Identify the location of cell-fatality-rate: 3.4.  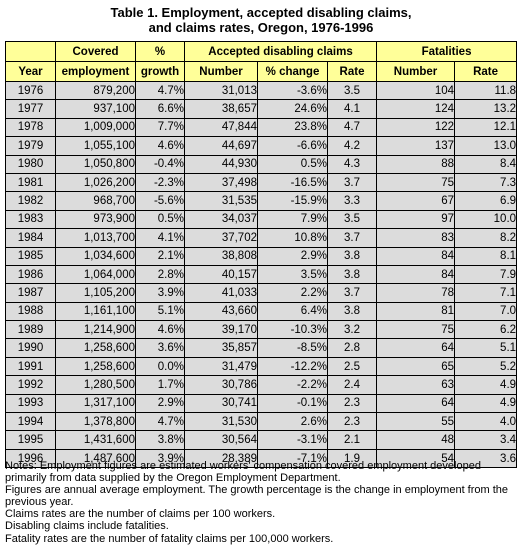
(486, 440).